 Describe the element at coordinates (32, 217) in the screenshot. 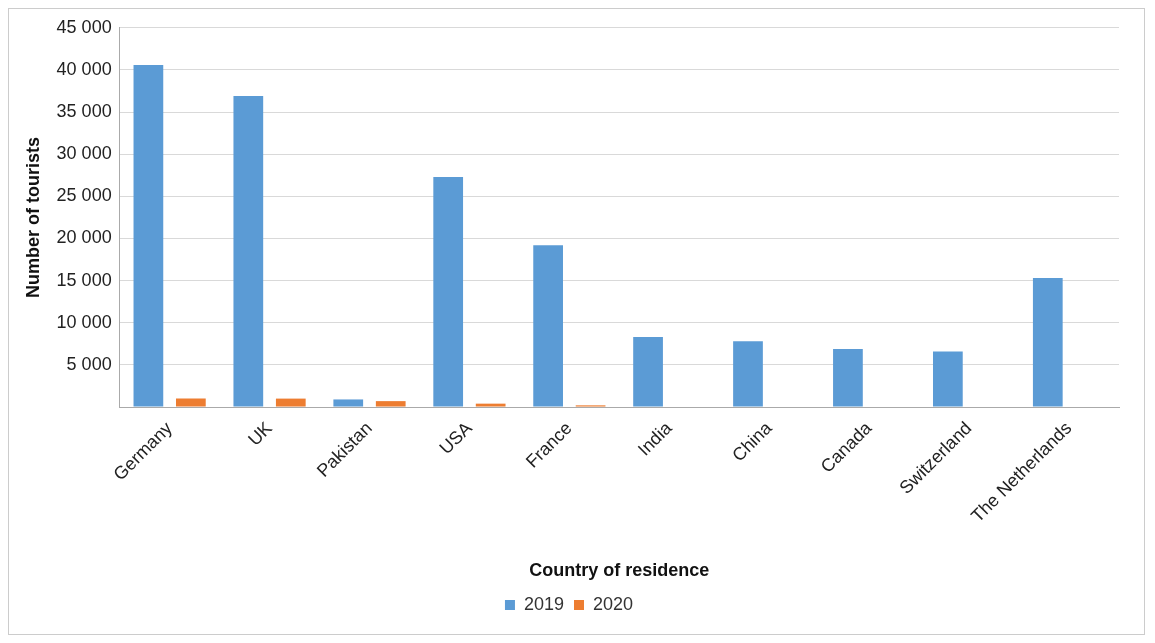

I see `y-axis-title: Number of tourists` at that location.